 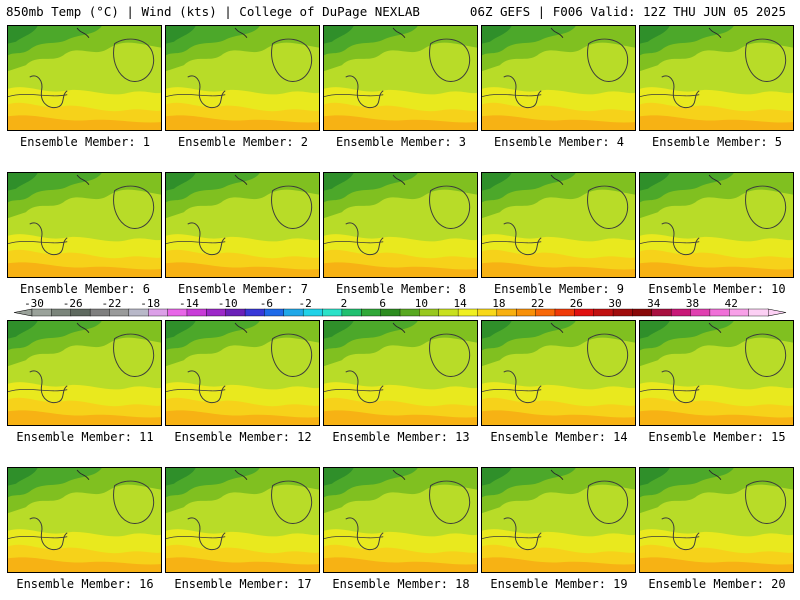 What do you see at coordinates (576, 303) in the screenshot?
I see `colorbar-tick-label: 26` at bounding box center [576, 303].